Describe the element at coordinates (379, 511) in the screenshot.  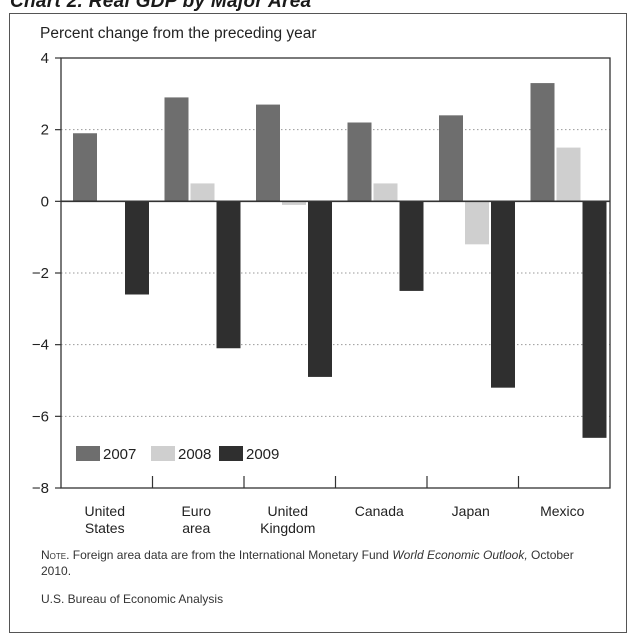
I see `x-tick-label: Canada` at that location.